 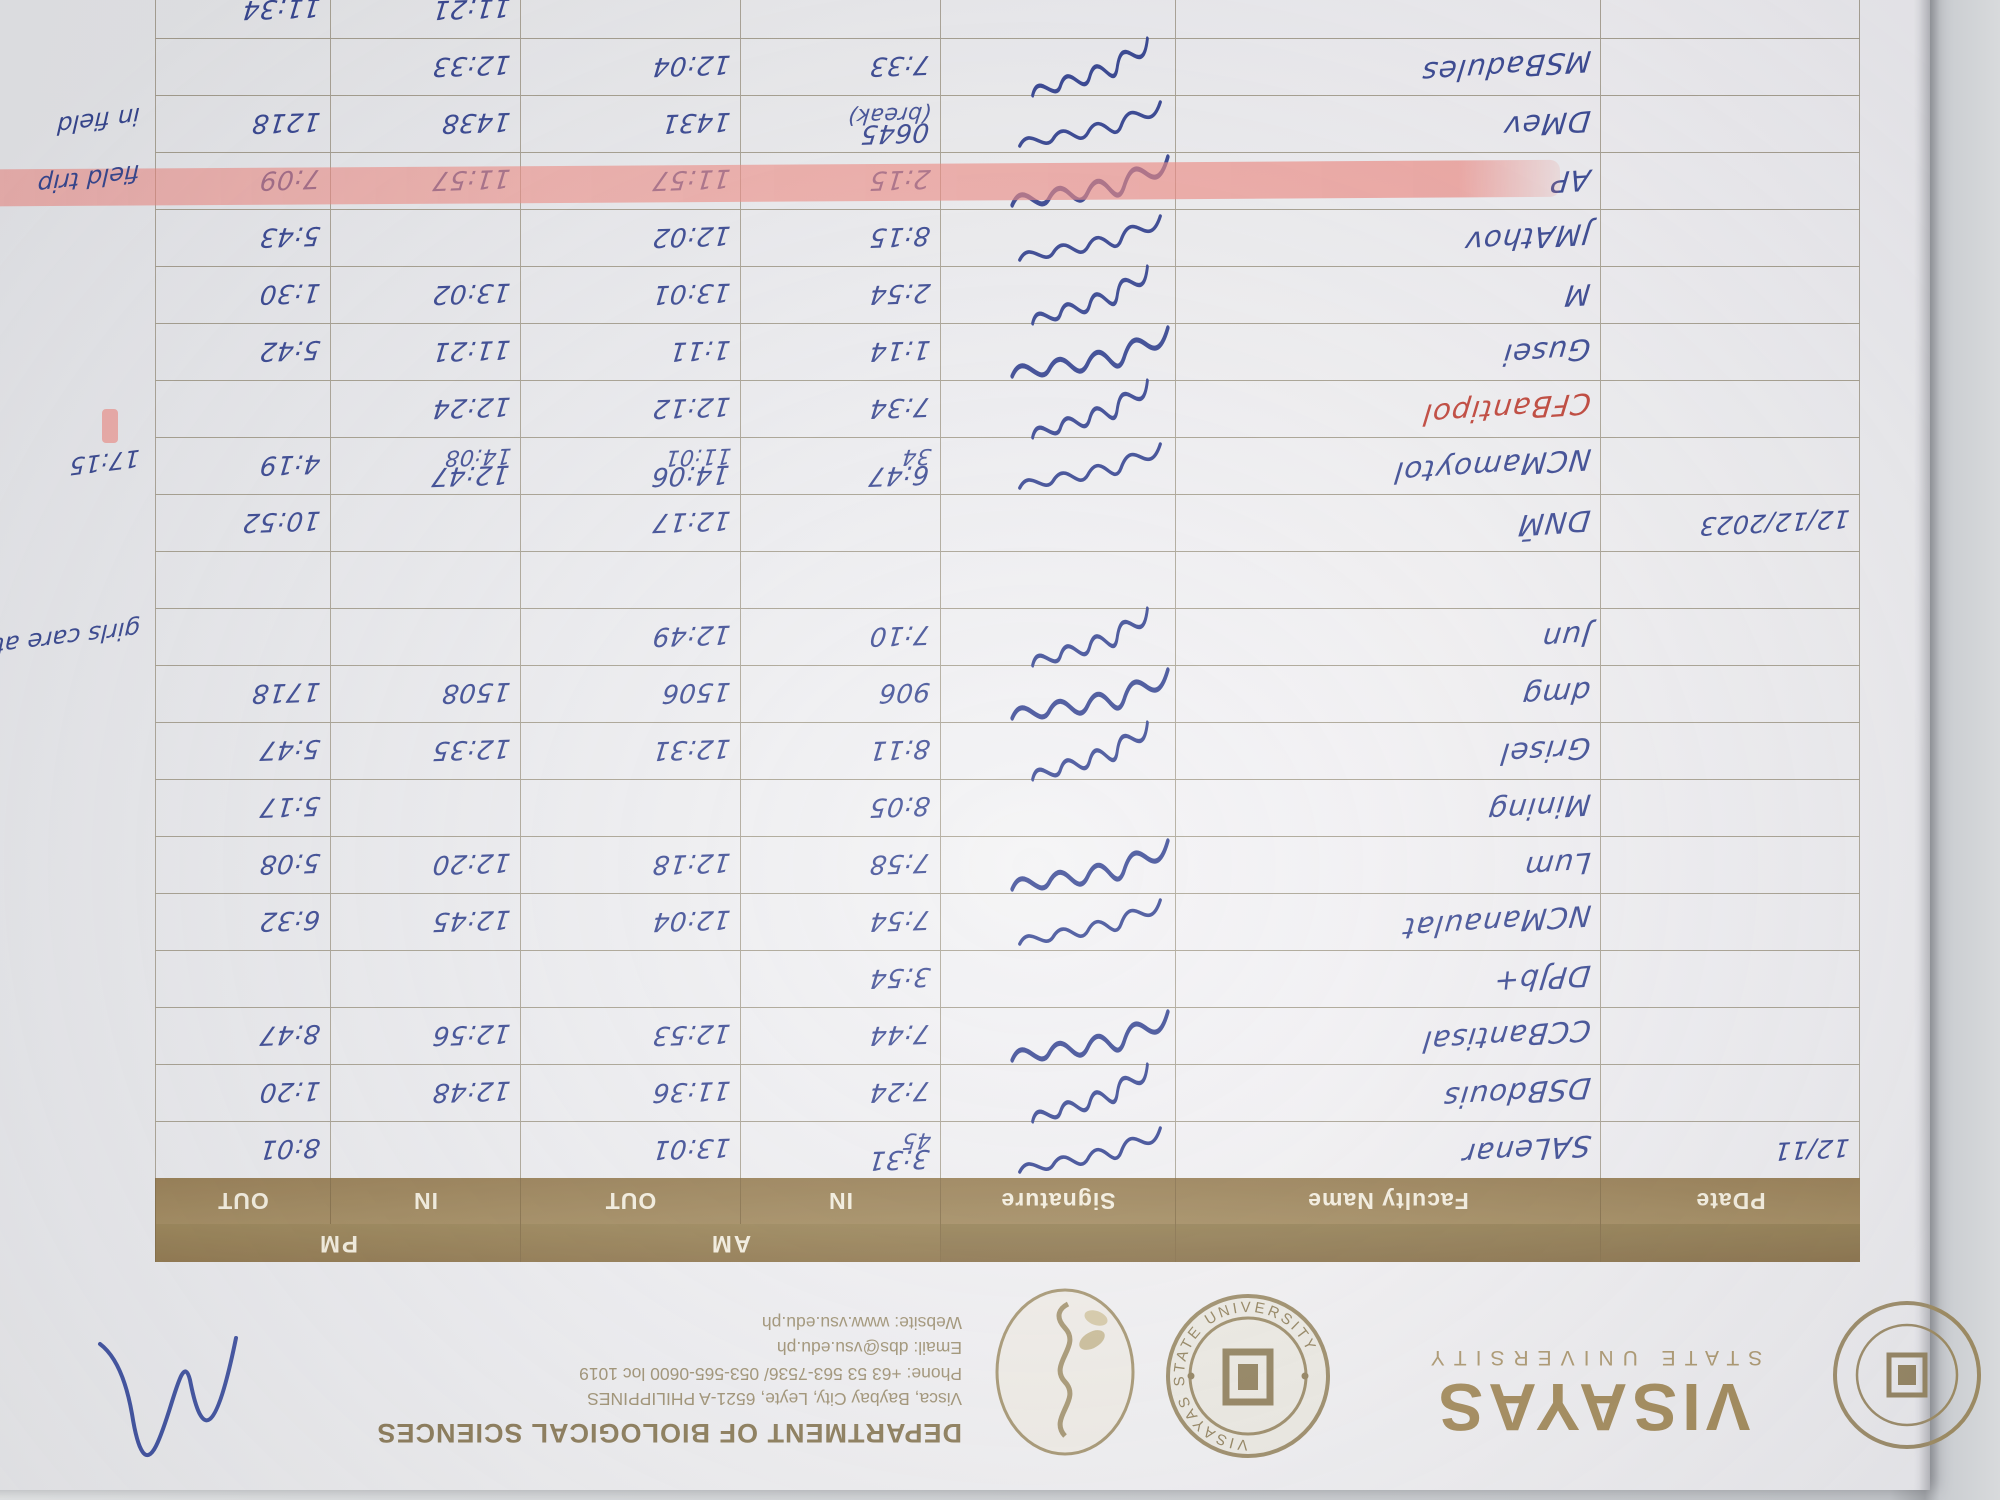 I want to click on am-in-cell, so click(x=840, y=523).